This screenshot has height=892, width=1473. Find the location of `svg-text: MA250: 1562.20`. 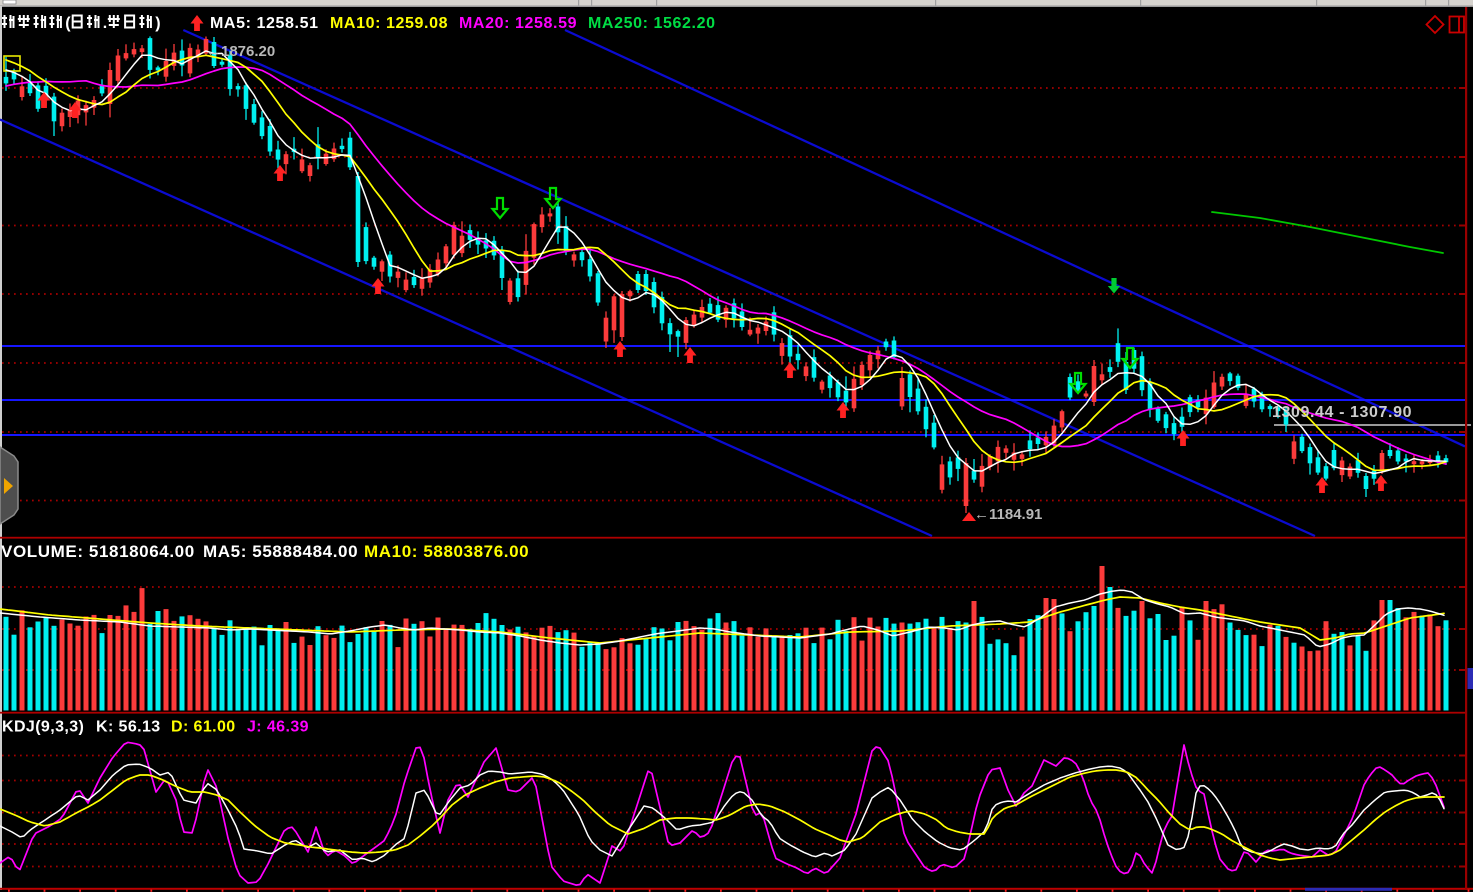

svg-text: MA250: 1562.20 is located at coordinates (652, 23).